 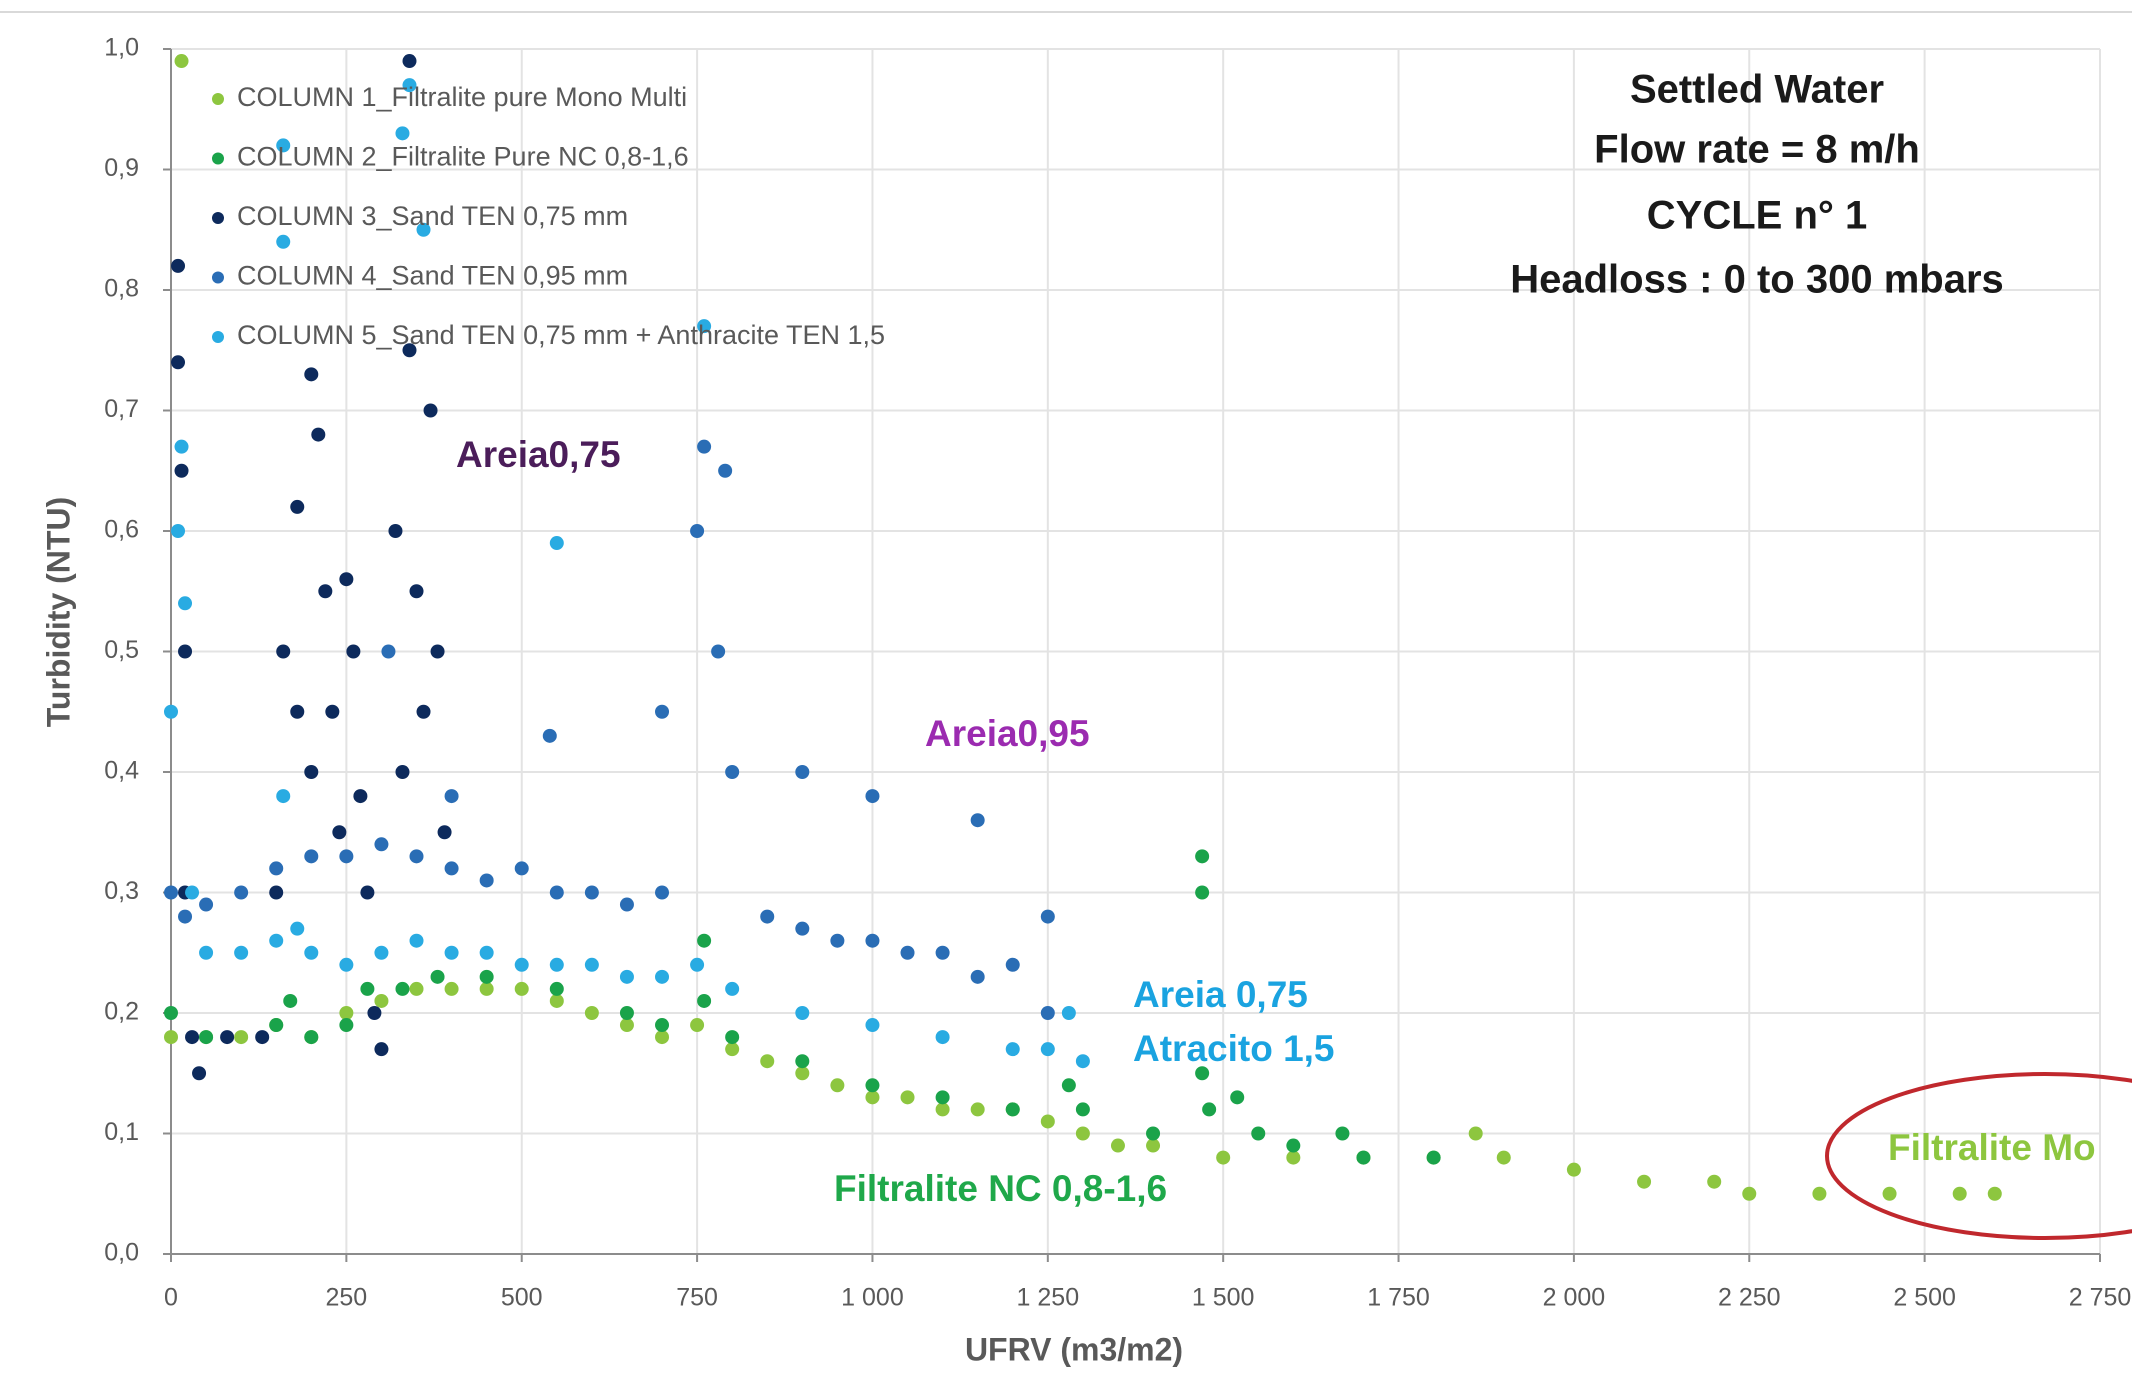 I want to click on y-tick-label: 0,5, so click(x=121, y=650).